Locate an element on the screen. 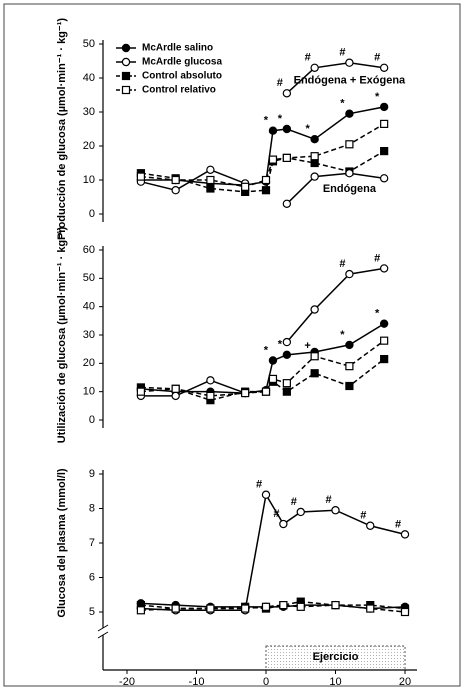 The width and height of the screenshot is (465, 691). y-tick-label: 7 is located at coordinates (92, 543).